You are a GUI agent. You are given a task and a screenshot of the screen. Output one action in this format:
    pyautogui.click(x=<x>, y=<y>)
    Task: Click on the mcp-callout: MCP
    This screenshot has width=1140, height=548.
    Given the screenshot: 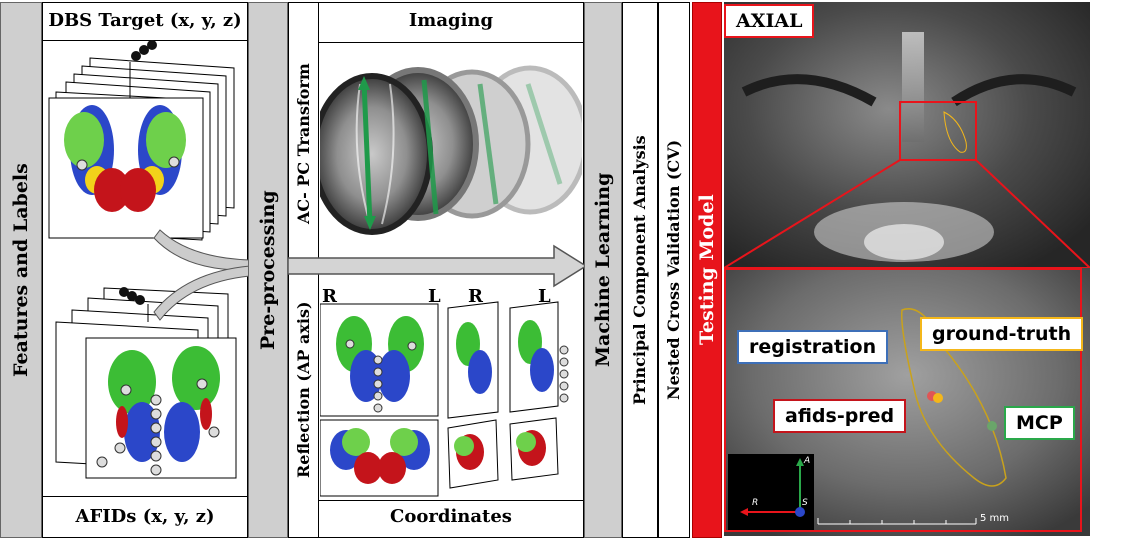 What is the action you would take?
    pyautogui.click(x=1039, y=423)
    